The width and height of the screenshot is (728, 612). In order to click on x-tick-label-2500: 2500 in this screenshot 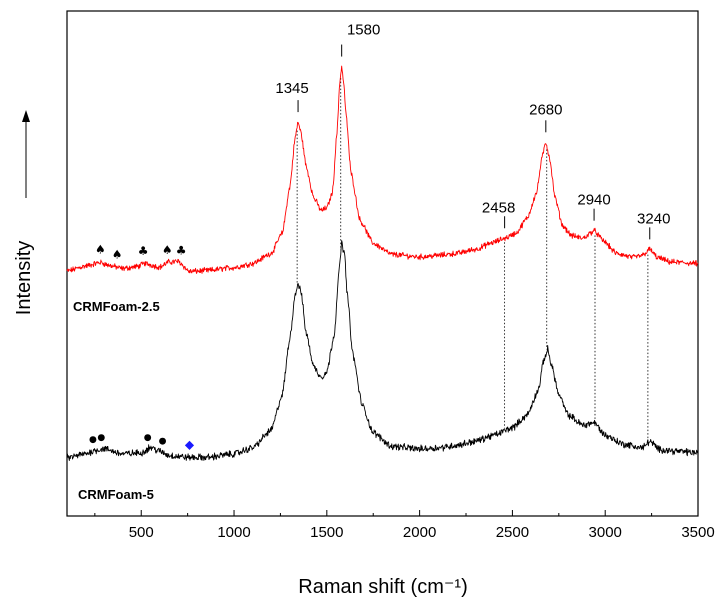, I will do `click(512, 532)`.